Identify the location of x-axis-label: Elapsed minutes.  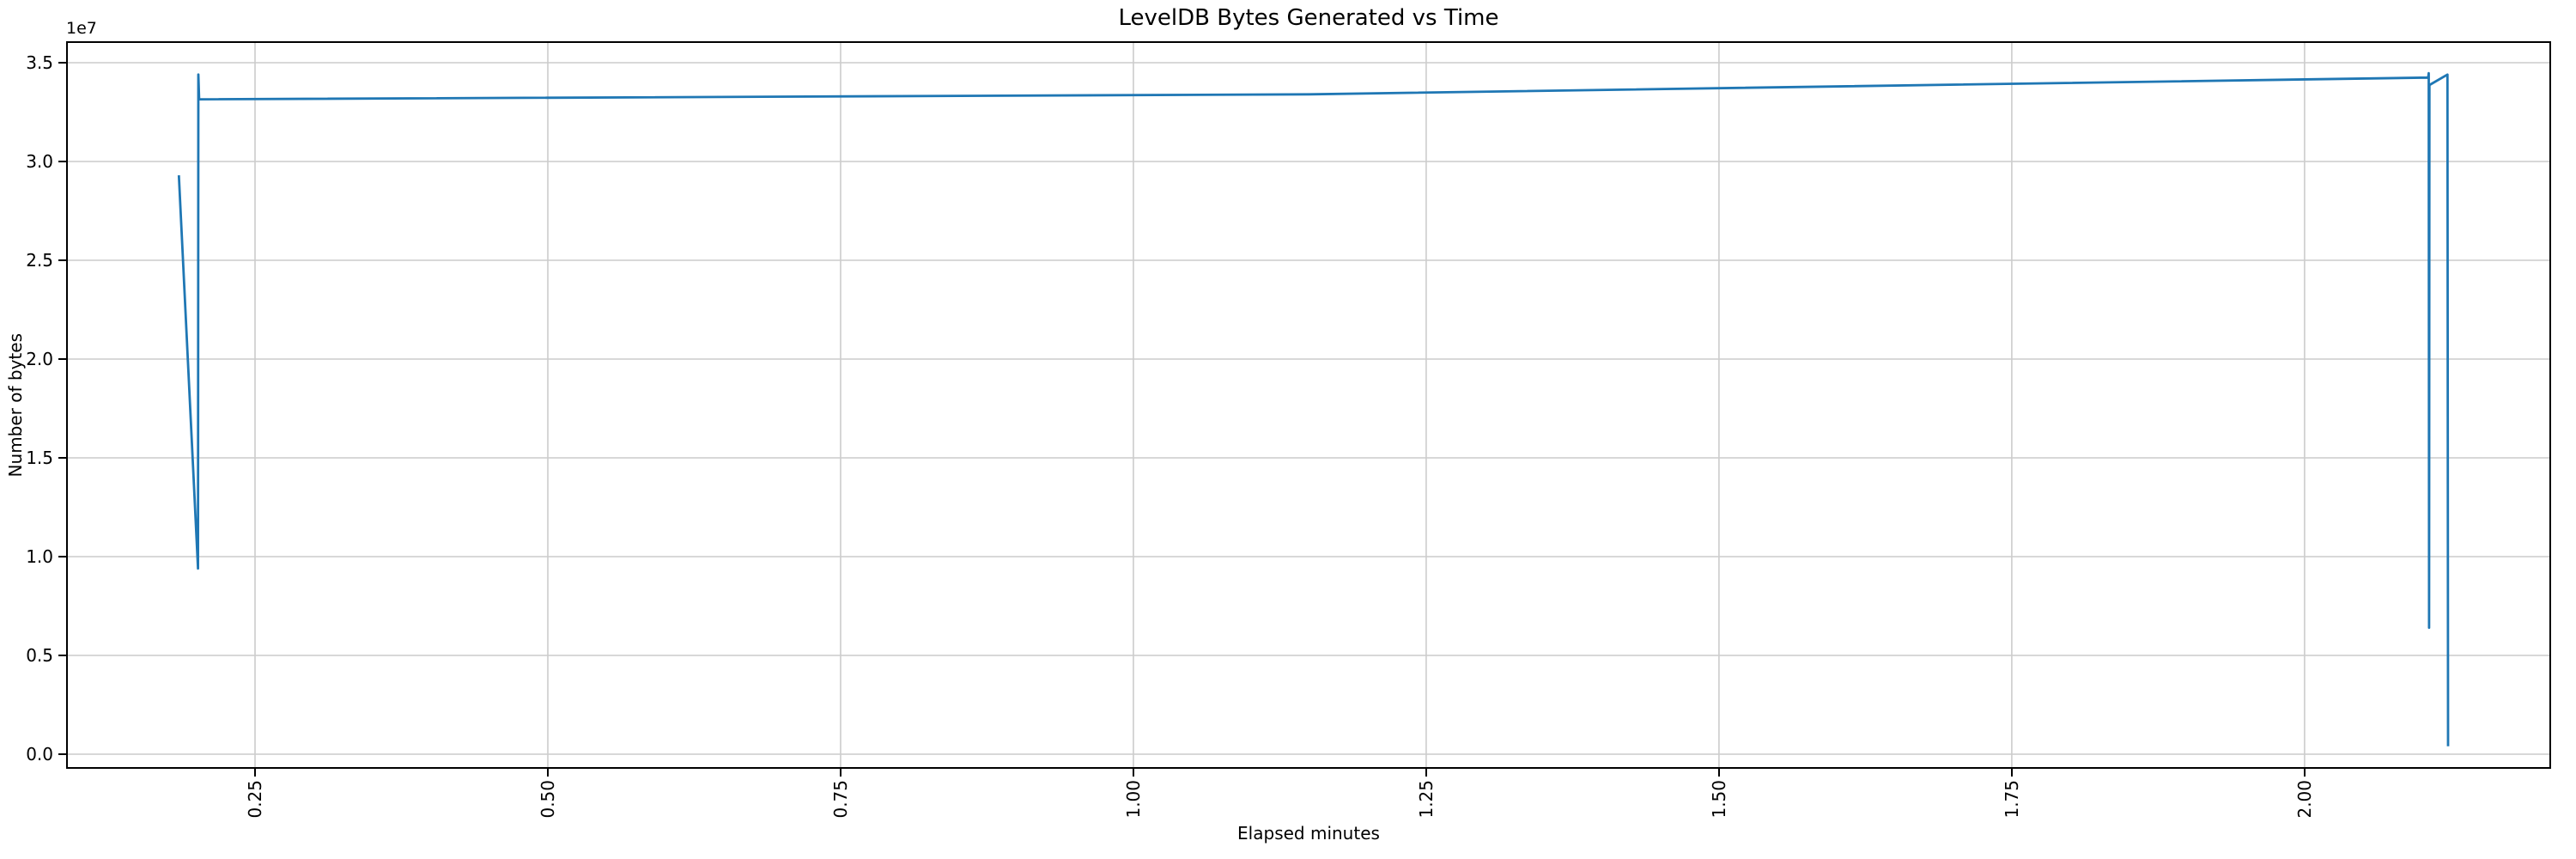
(1308, 834).